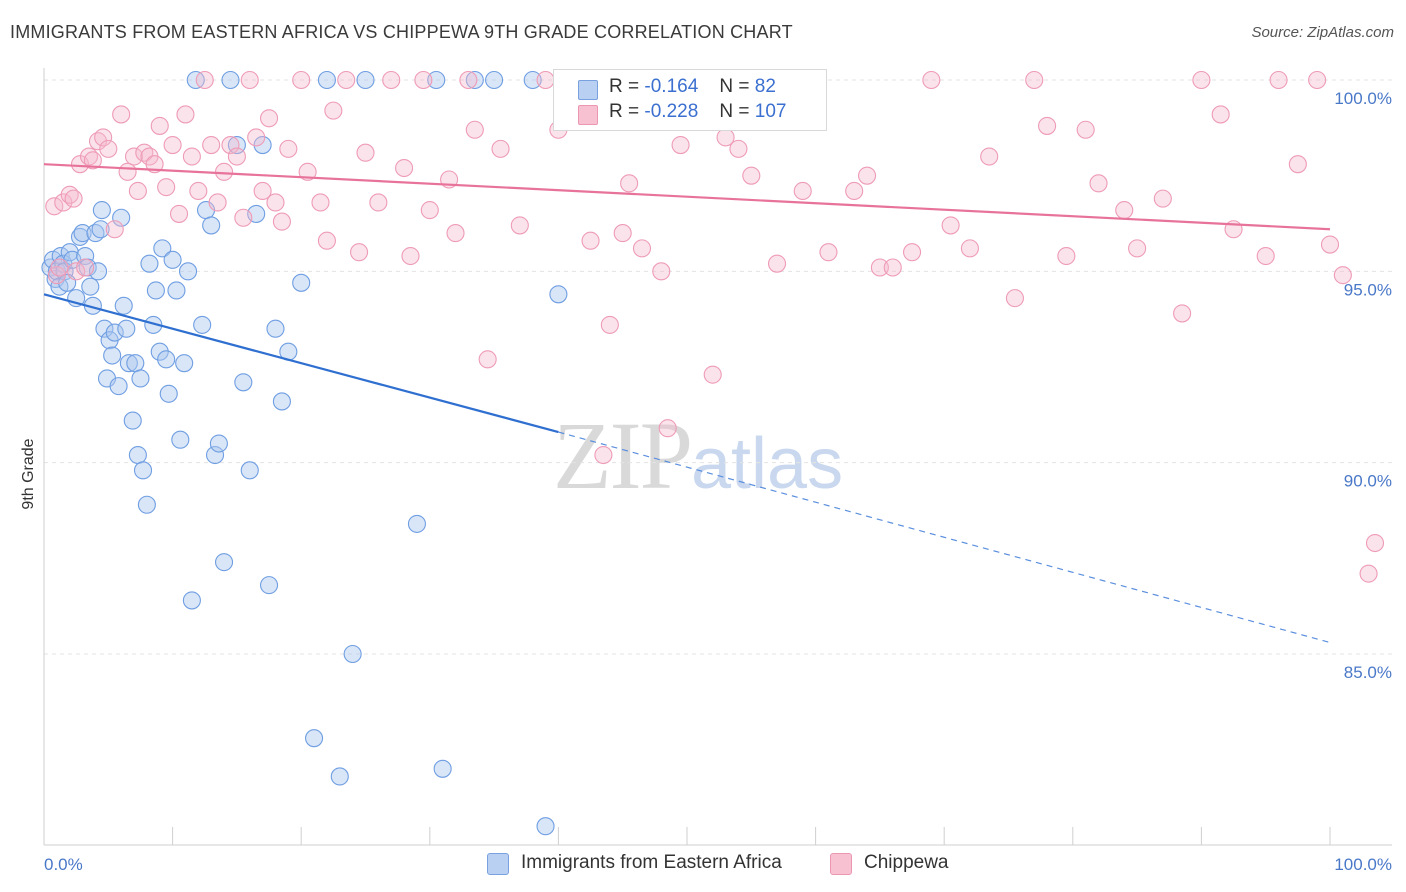  I want to click on series-label-chippewa: Chippewa, so click(906, 862).